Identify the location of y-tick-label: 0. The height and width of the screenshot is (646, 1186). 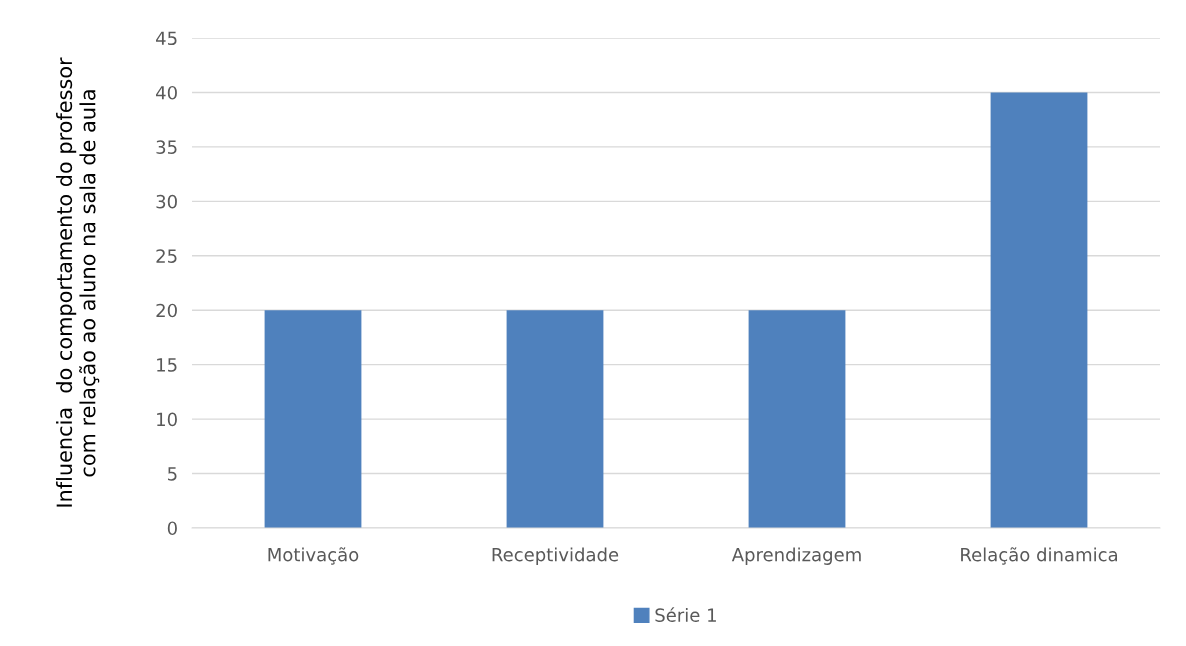
(172, 528).